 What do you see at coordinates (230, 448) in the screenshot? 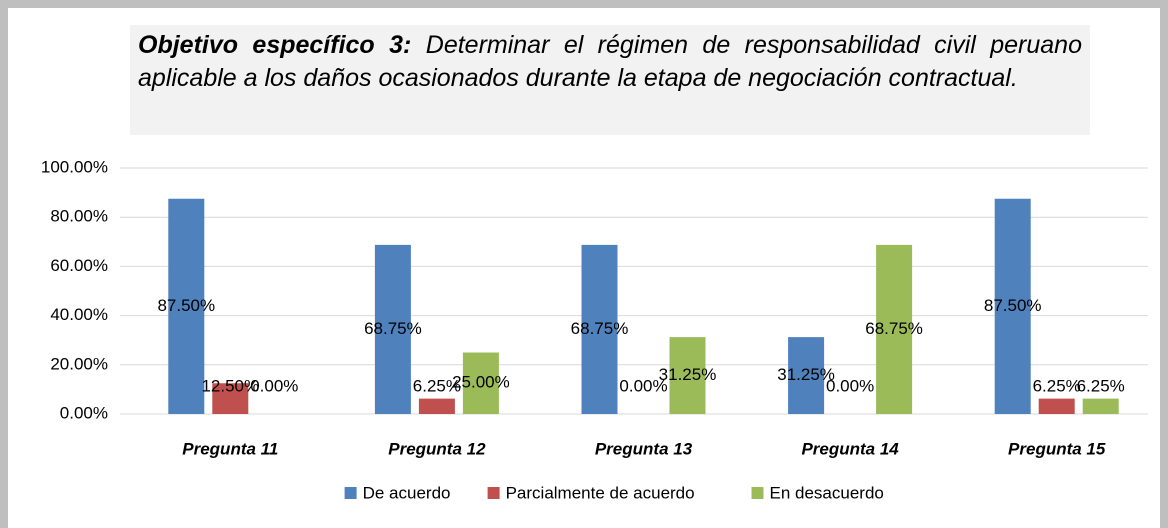
I see `x-tick-label: Pregunta 11` at bounding box center [230, 448].